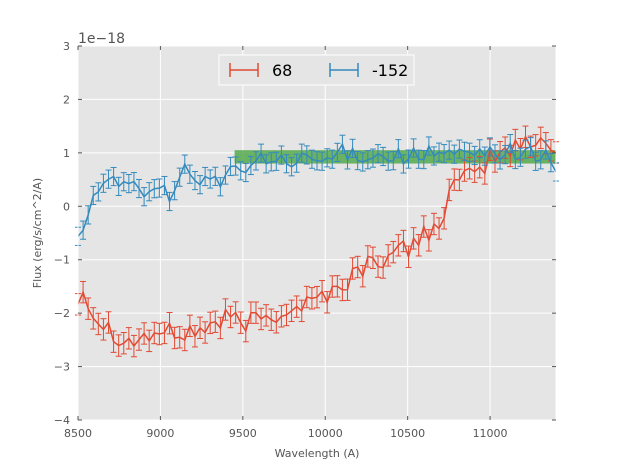 The width and height of the screenshot is (617, 467). Describe the element at coordinates (317, 453) in the screenshot. I see `x-axis-label: Wavelength (A)` at that location.